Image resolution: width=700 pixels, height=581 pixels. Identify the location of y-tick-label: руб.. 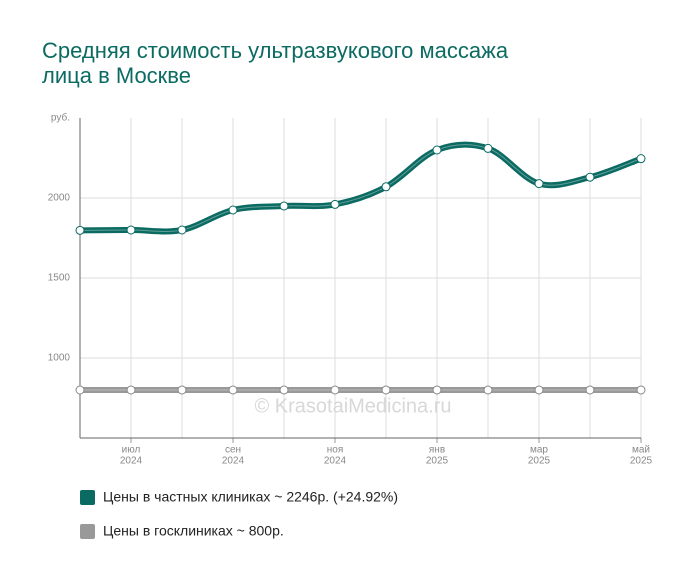
(60, 118).